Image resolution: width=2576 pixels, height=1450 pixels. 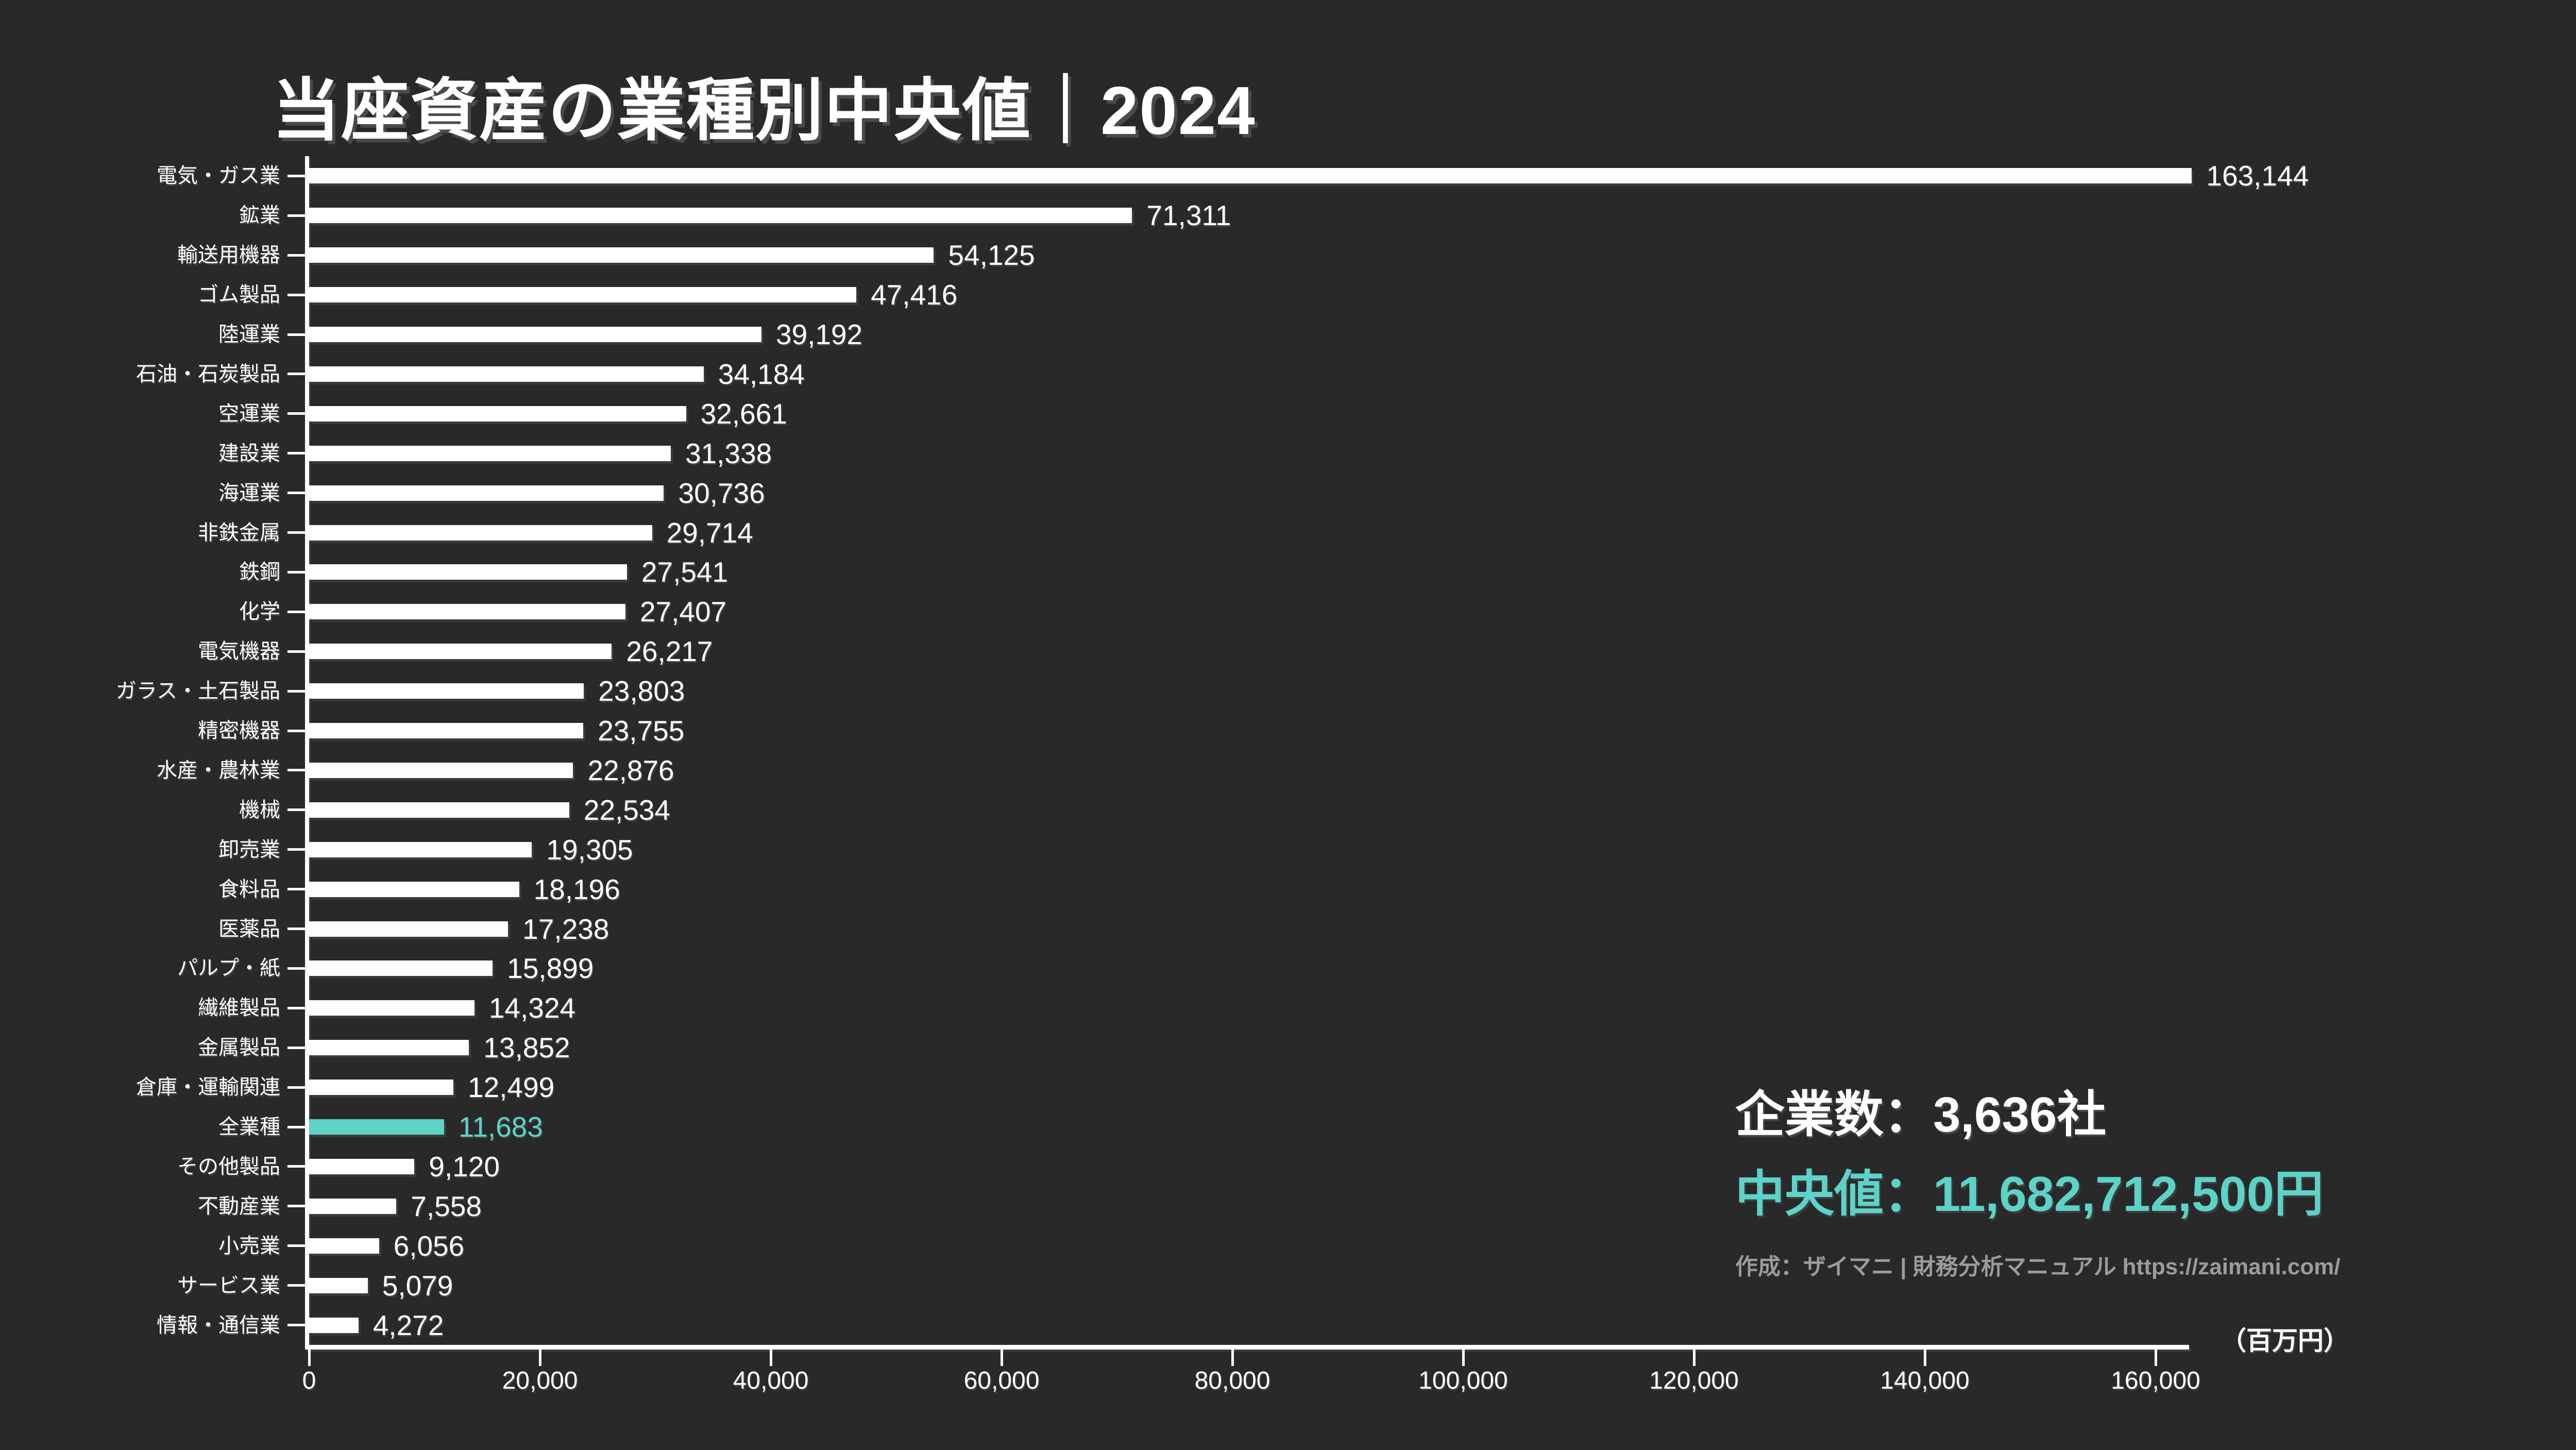 I want to click on x-axis-tick-label: 100,000, so click(x=1463, y=1380).